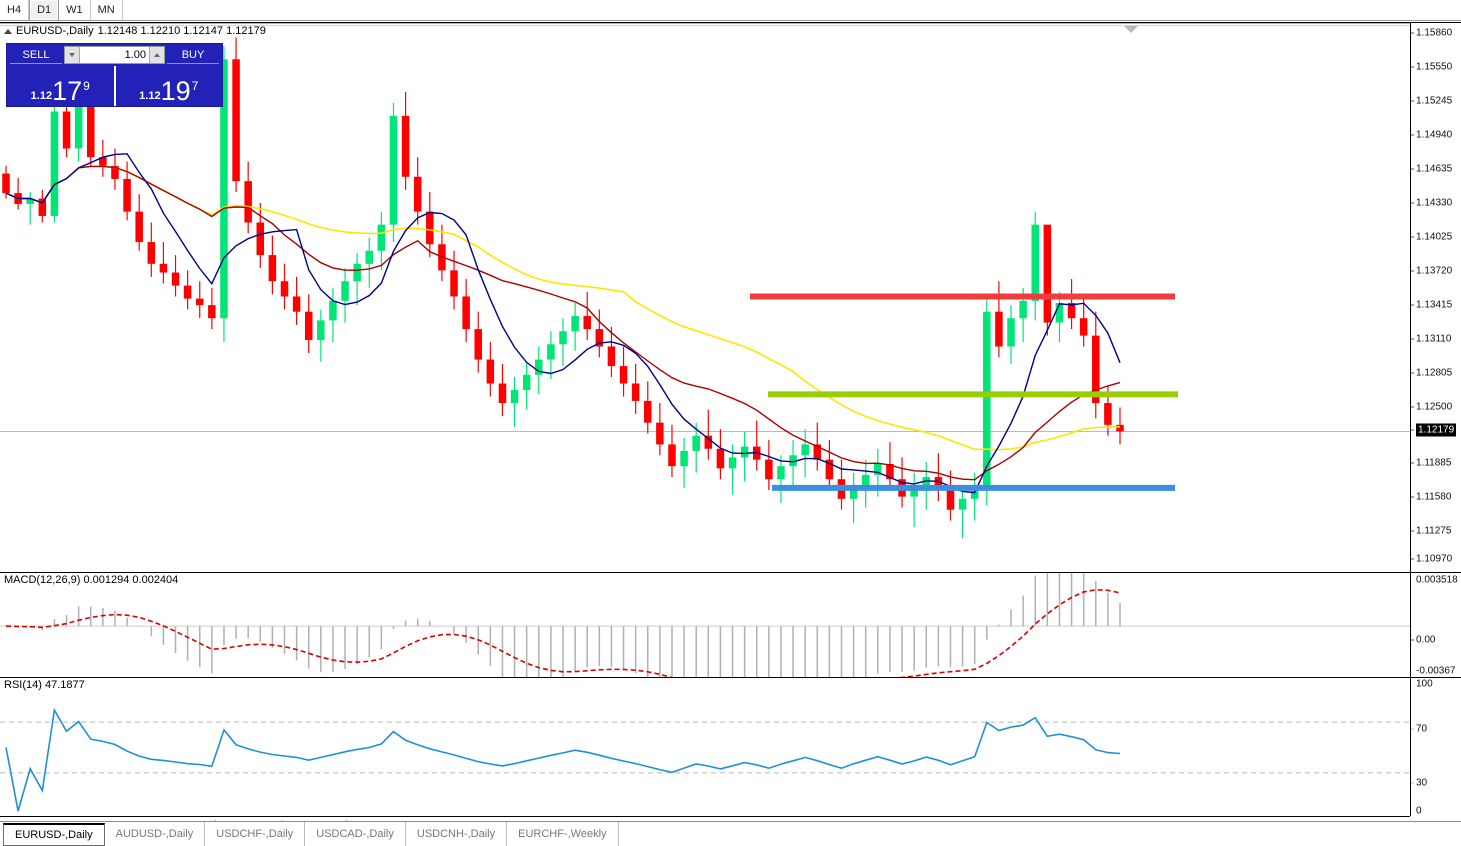 The image size is (1461, 846). I want to click on one-click-trading-panel: SELL 1.00 BUY 1.12 17 9 1.12 19 7, so click(114, 75).